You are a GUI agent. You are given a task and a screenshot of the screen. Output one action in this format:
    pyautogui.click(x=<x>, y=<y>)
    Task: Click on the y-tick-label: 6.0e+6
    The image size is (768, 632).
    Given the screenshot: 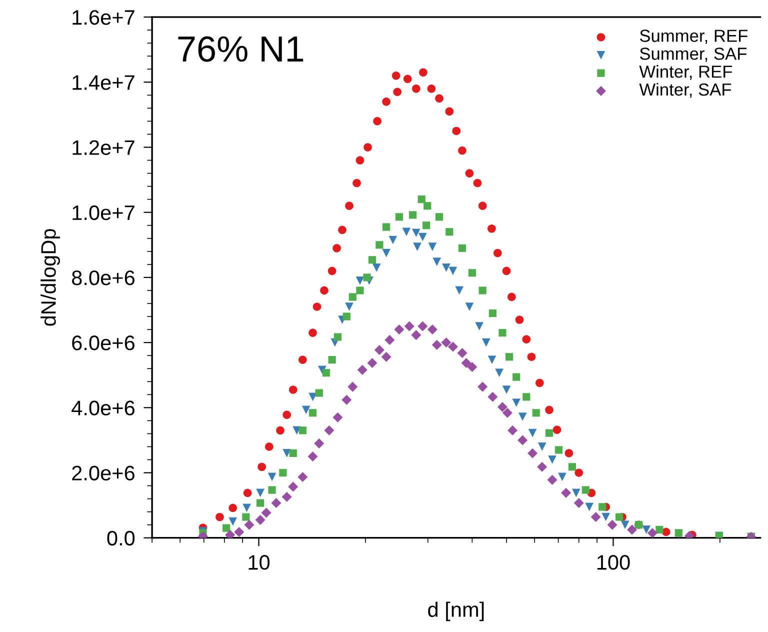 What is the action you would take?
    pyautogui.click(x=103, y=343)
    